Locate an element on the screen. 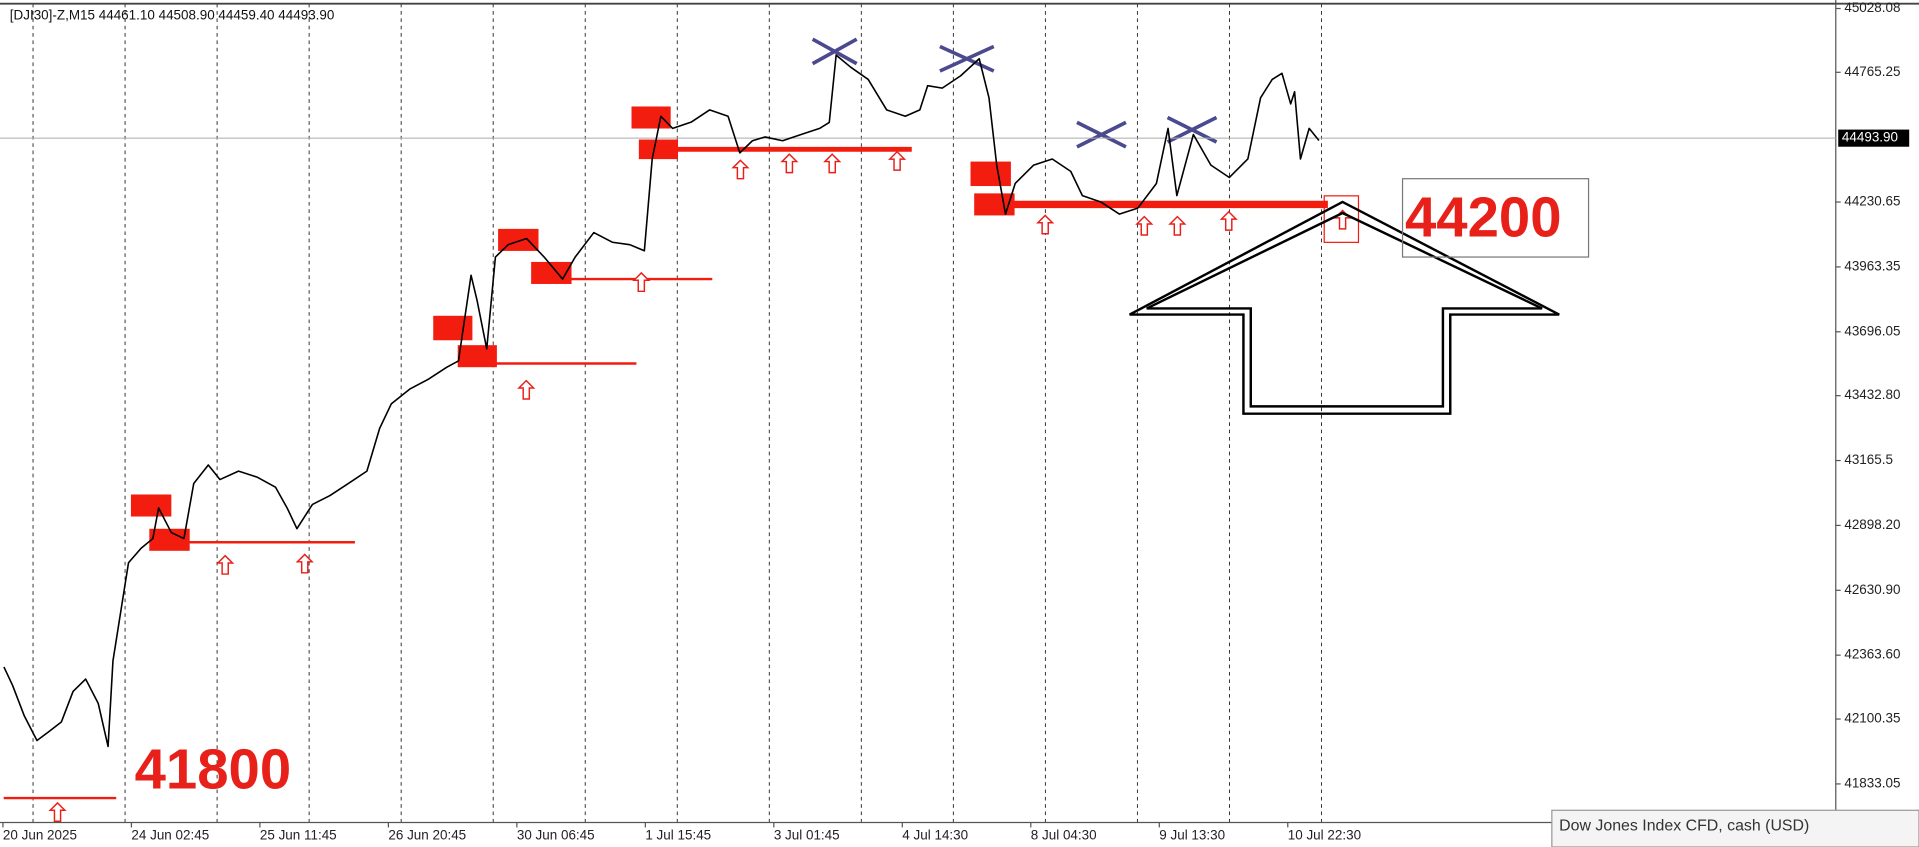  big-arrow is located at coordinates (1344, 307).